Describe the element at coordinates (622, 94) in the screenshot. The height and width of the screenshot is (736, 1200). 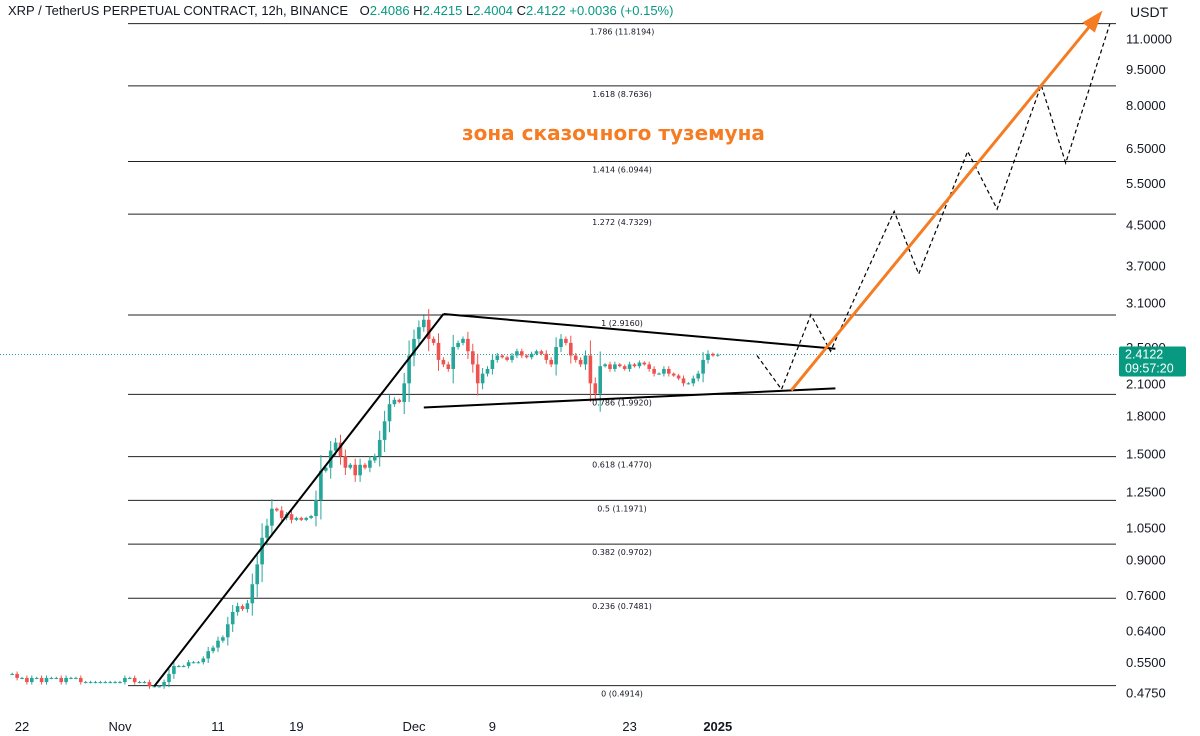
I see `fib-label-1.618: 1.618 (8.7636)` at that location.